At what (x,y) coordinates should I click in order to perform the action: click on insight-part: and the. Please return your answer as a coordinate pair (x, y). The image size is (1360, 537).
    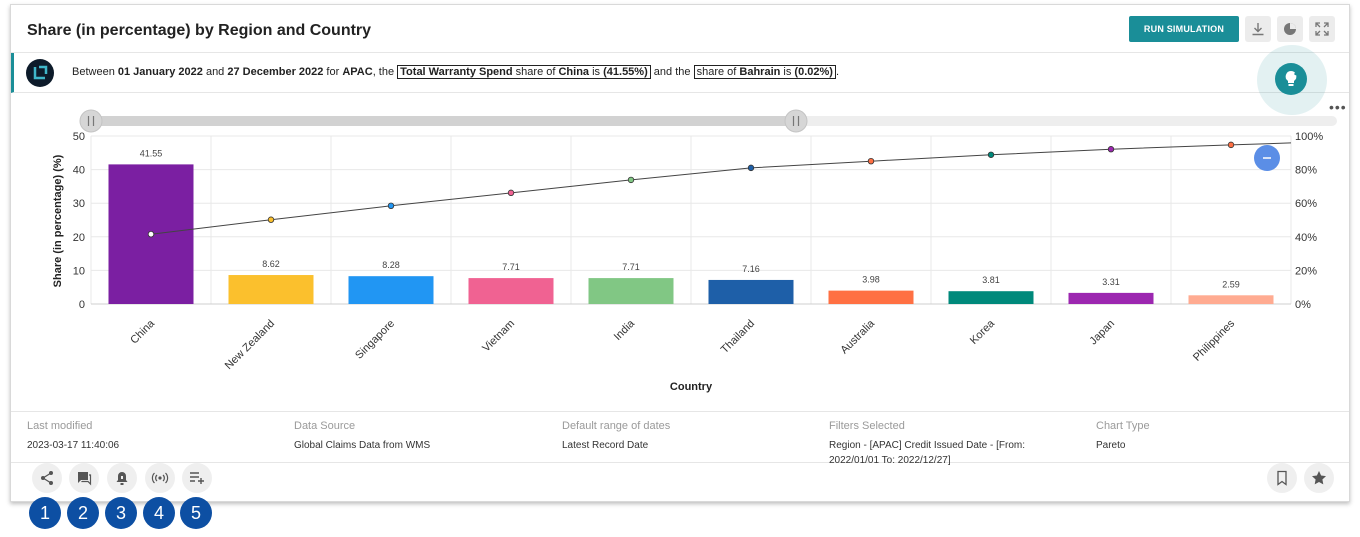
    Looking at the image, I should click on (672, 72).